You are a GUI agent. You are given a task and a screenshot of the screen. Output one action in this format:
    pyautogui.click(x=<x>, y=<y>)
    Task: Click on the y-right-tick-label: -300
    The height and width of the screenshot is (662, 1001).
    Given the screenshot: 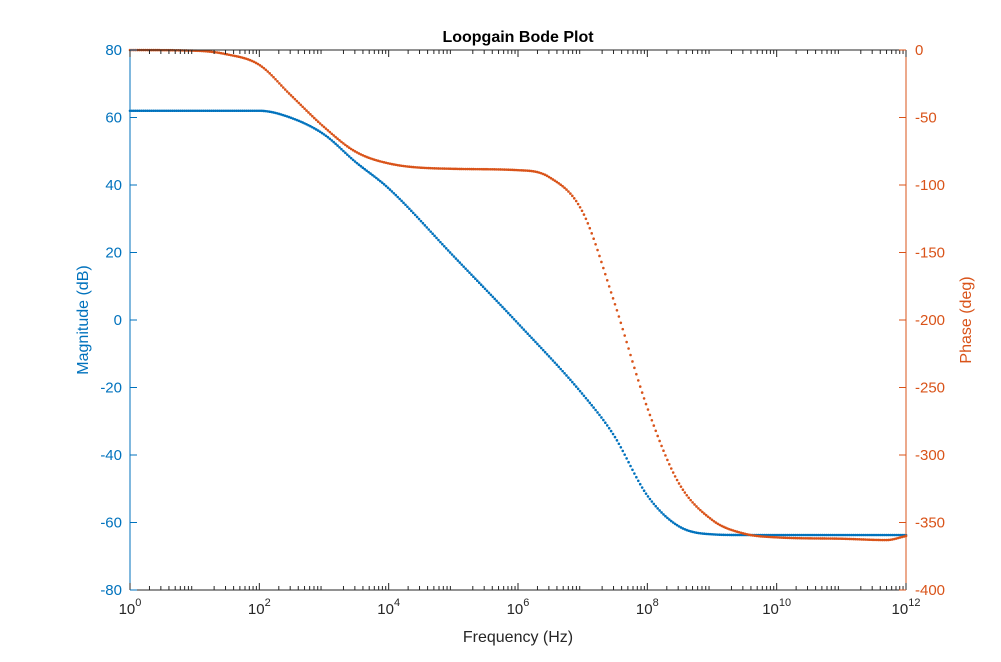 What is the action you would take?
    pyautogui.click(x=930, y=455)
    